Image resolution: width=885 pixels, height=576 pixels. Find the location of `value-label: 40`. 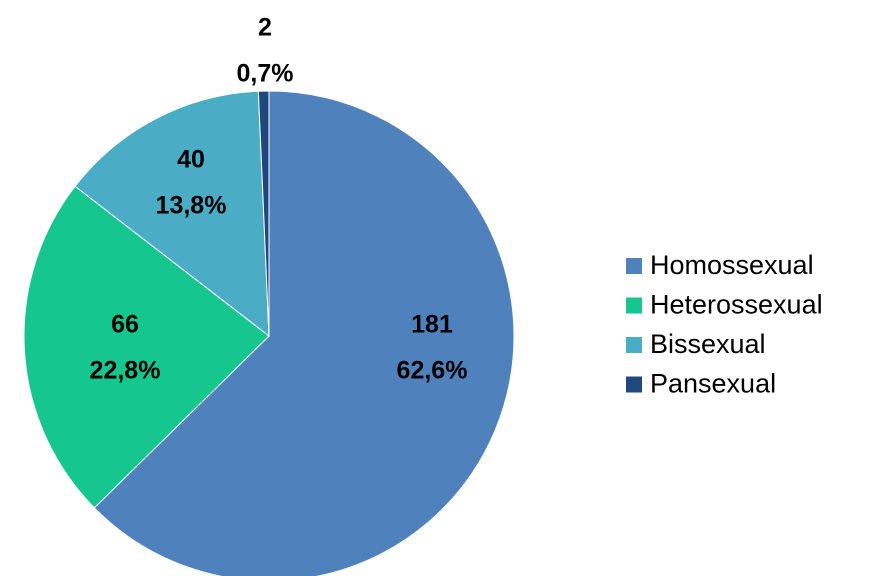

value-label: 40 is located at coordinates (191, 160).